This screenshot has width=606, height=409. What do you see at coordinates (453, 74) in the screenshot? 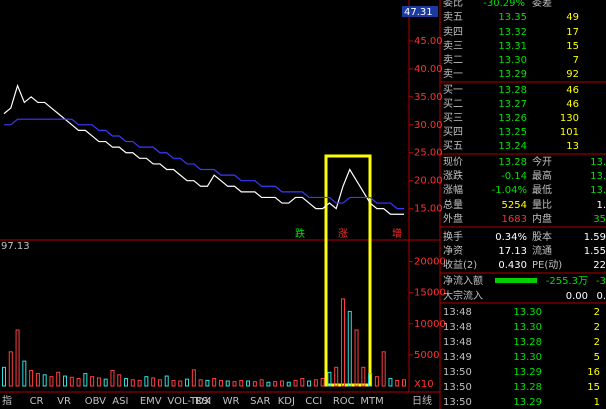
I see `book-label: 卖一` at bounding box center [453, 74].